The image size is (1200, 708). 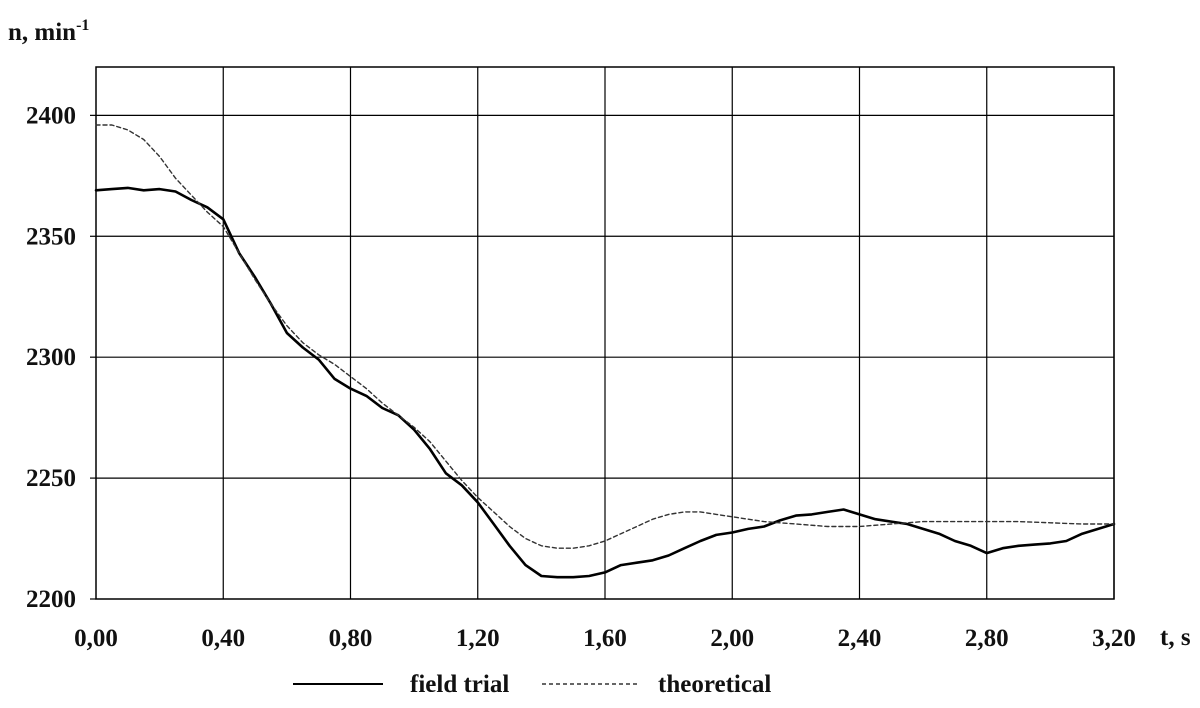 What do you see at coordinates (987, 638) in the screenshot?
I see `x-tick-label: 2,80` at bounding box center [987, 638].